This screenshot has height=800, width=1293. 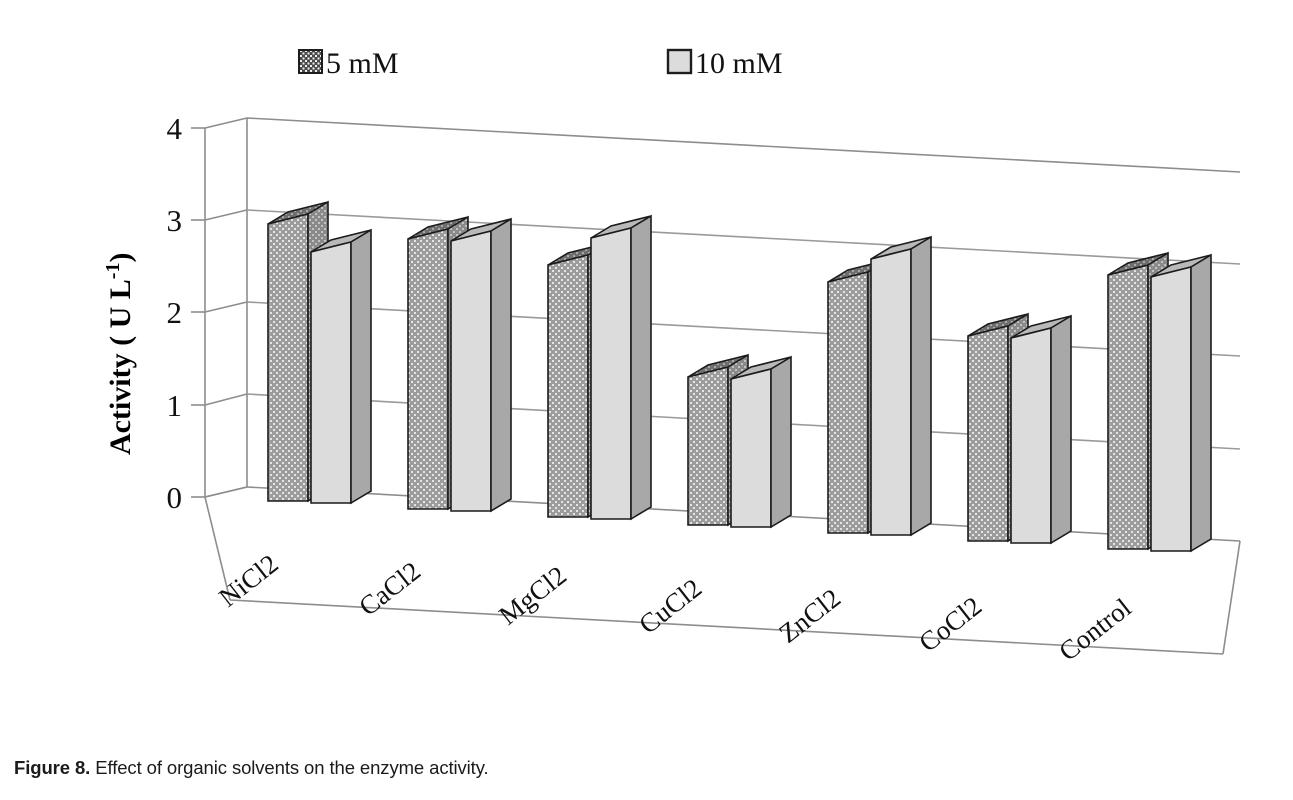 I want to click on bar-nicl2-10mm, so click(x=341, y=366).